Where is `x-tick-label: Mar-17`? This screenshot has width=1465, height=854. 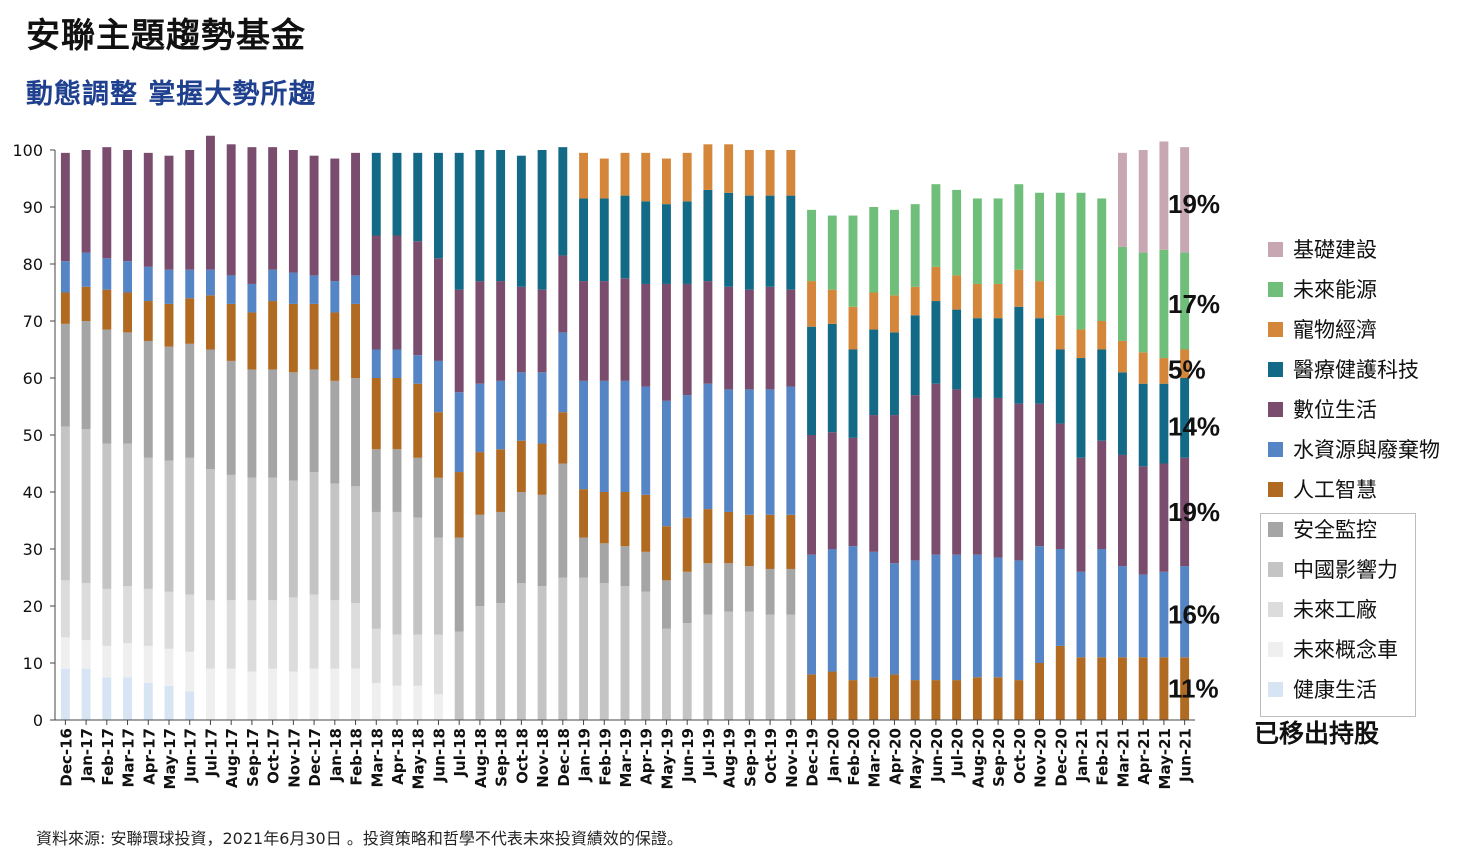 x-tick-label: Mar-17 is located at coordinates (129, 758).